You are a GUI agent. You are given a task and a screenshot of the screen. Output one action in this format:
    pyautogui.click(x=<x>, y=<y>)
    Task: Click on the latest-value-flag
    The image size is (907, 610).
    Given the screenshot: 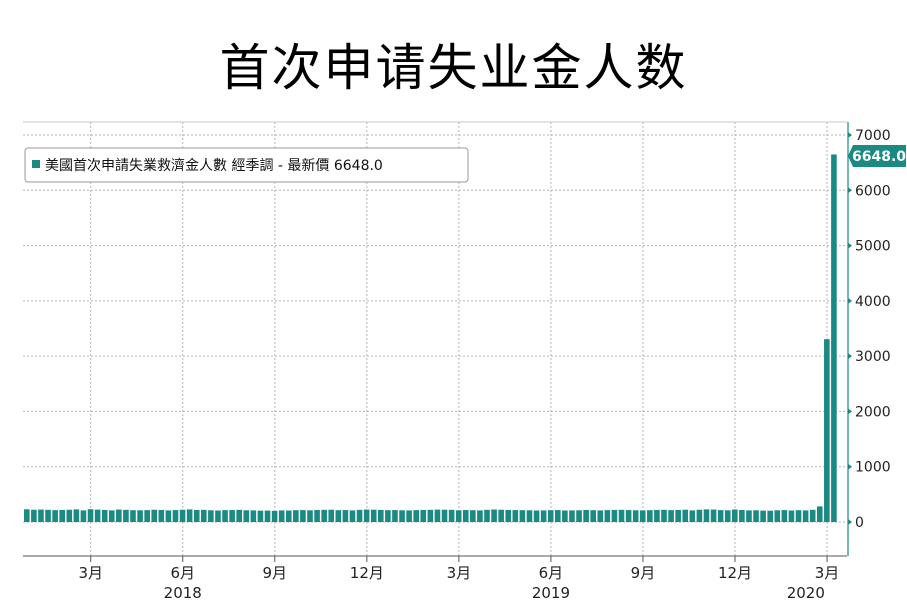 What is the action you would take?
    pyautogui.click(x=877, y=156)
    